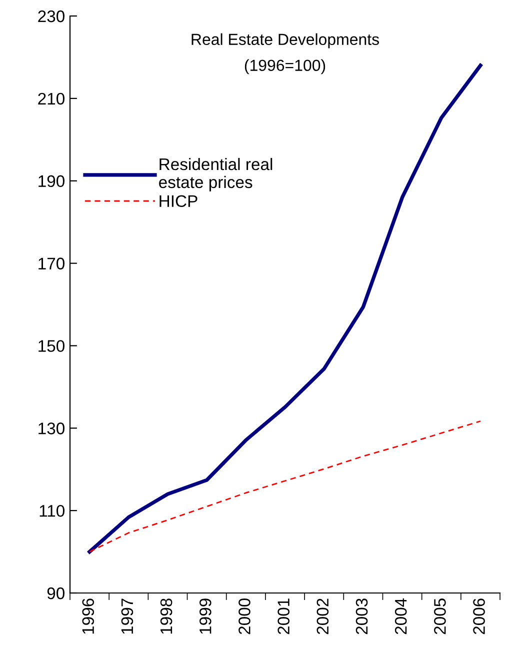  Describe the element at coordinates (285, 66) in the screenshot. I see `text: (1996=100)` at that location.